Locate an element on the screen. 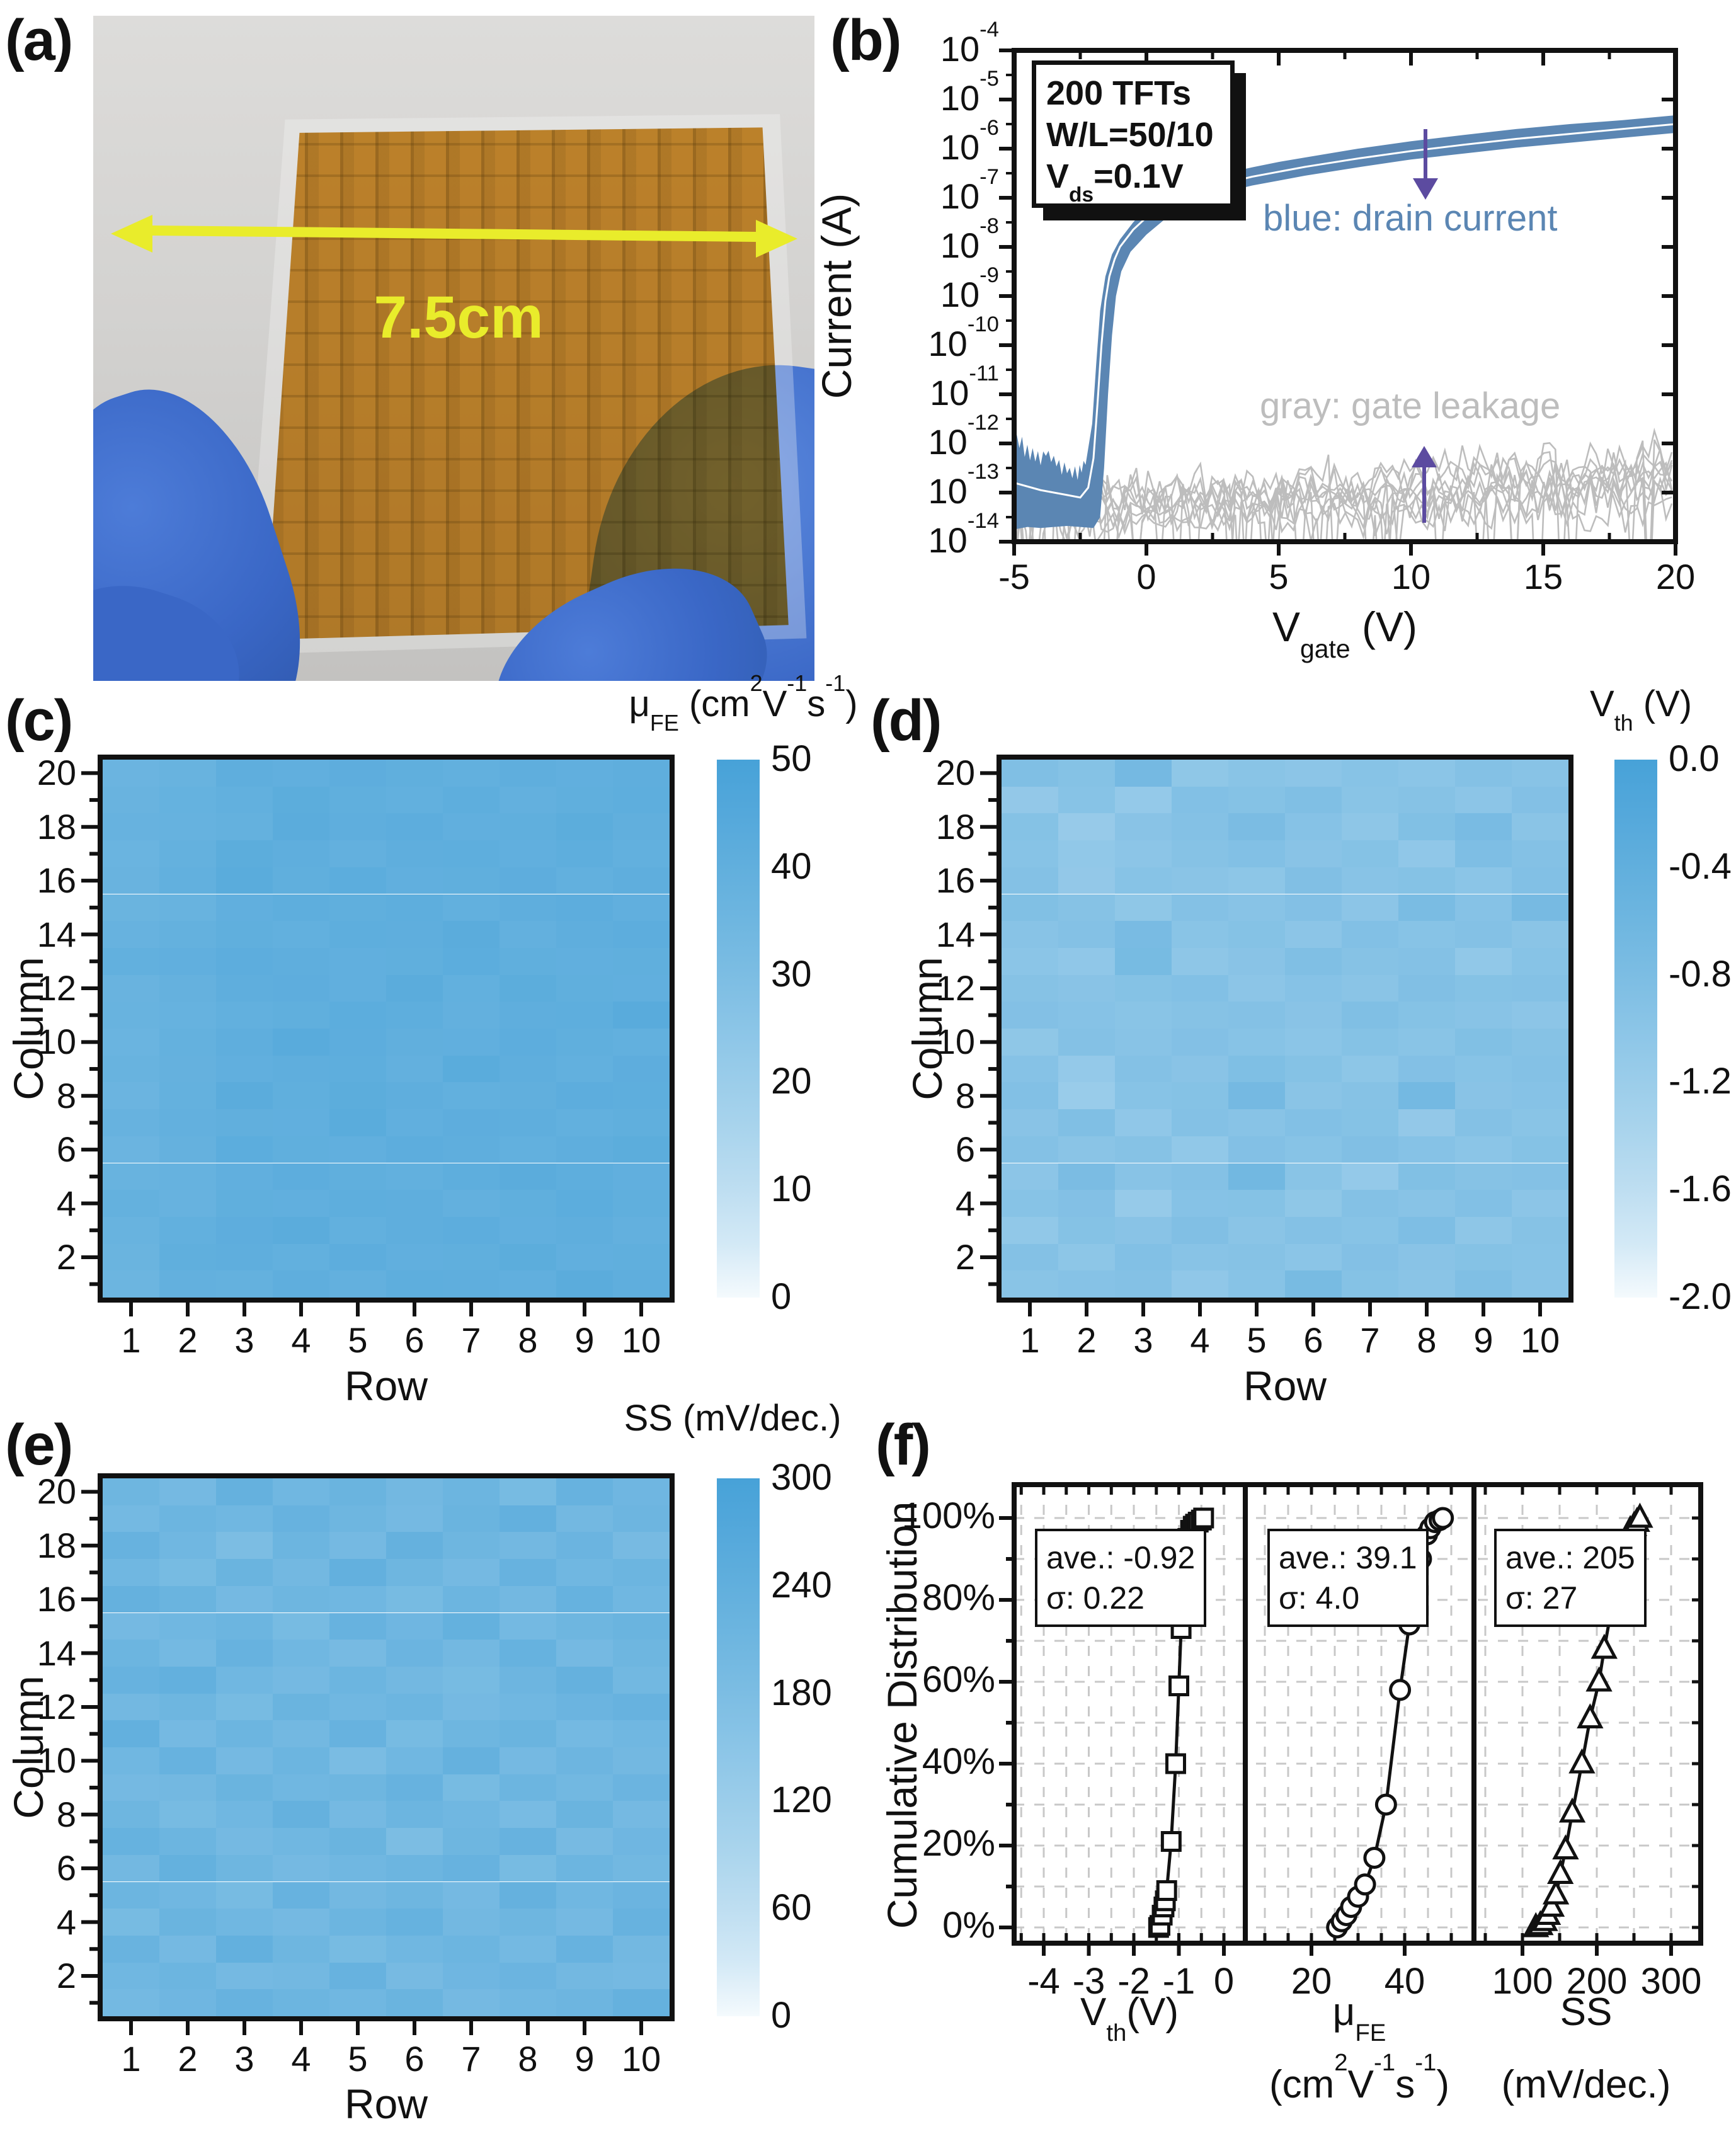  e-y-tick-label: 14 is located at coordinates (56, 1653).